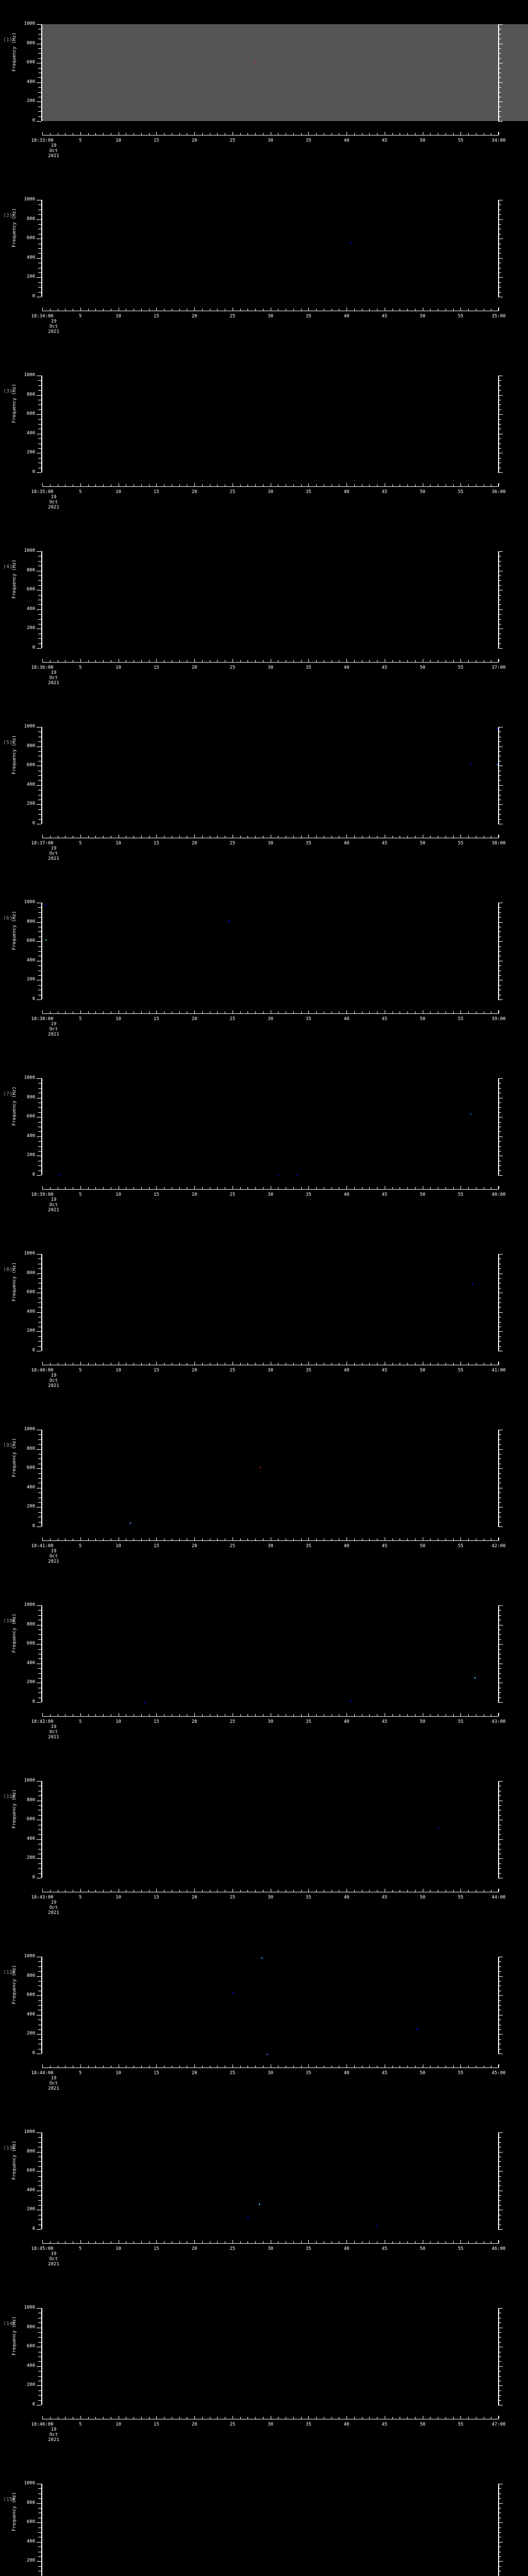 The height and width of the screenshot is (2576, 528). What do you see at coordinates (308, 667) in the screenshot?
I see `x-axis-tick-label: 35` at bounding box center [308, 667].